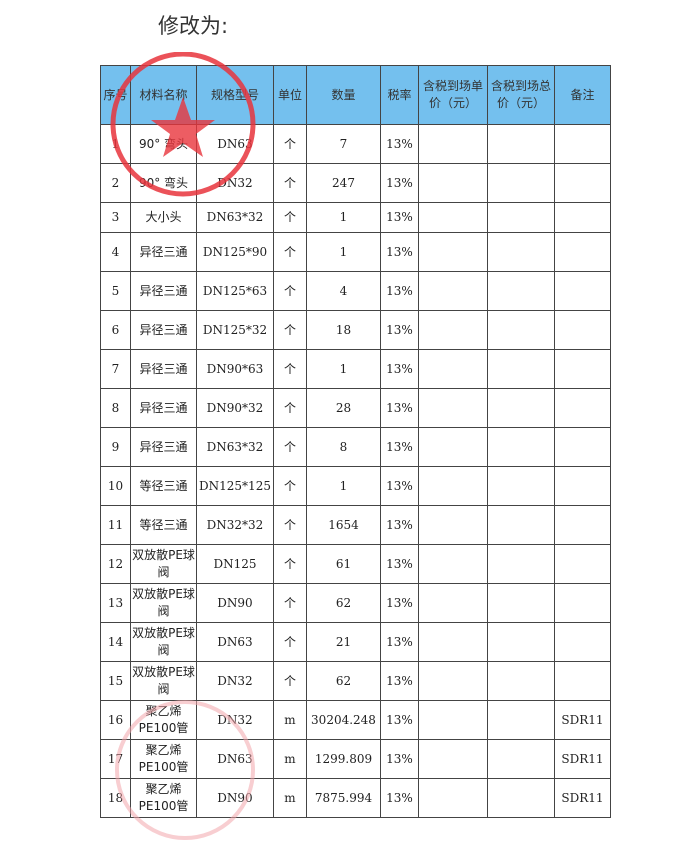 The height and width of the screenshot is (849, 699). I want to click on cell-index: 2, so click(115, 183).